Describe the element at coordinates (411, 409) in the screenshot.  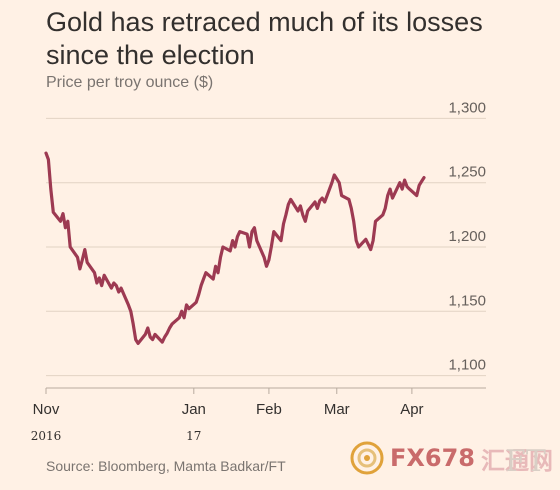
I see `x-tick-label-apr: Apr` at that location.